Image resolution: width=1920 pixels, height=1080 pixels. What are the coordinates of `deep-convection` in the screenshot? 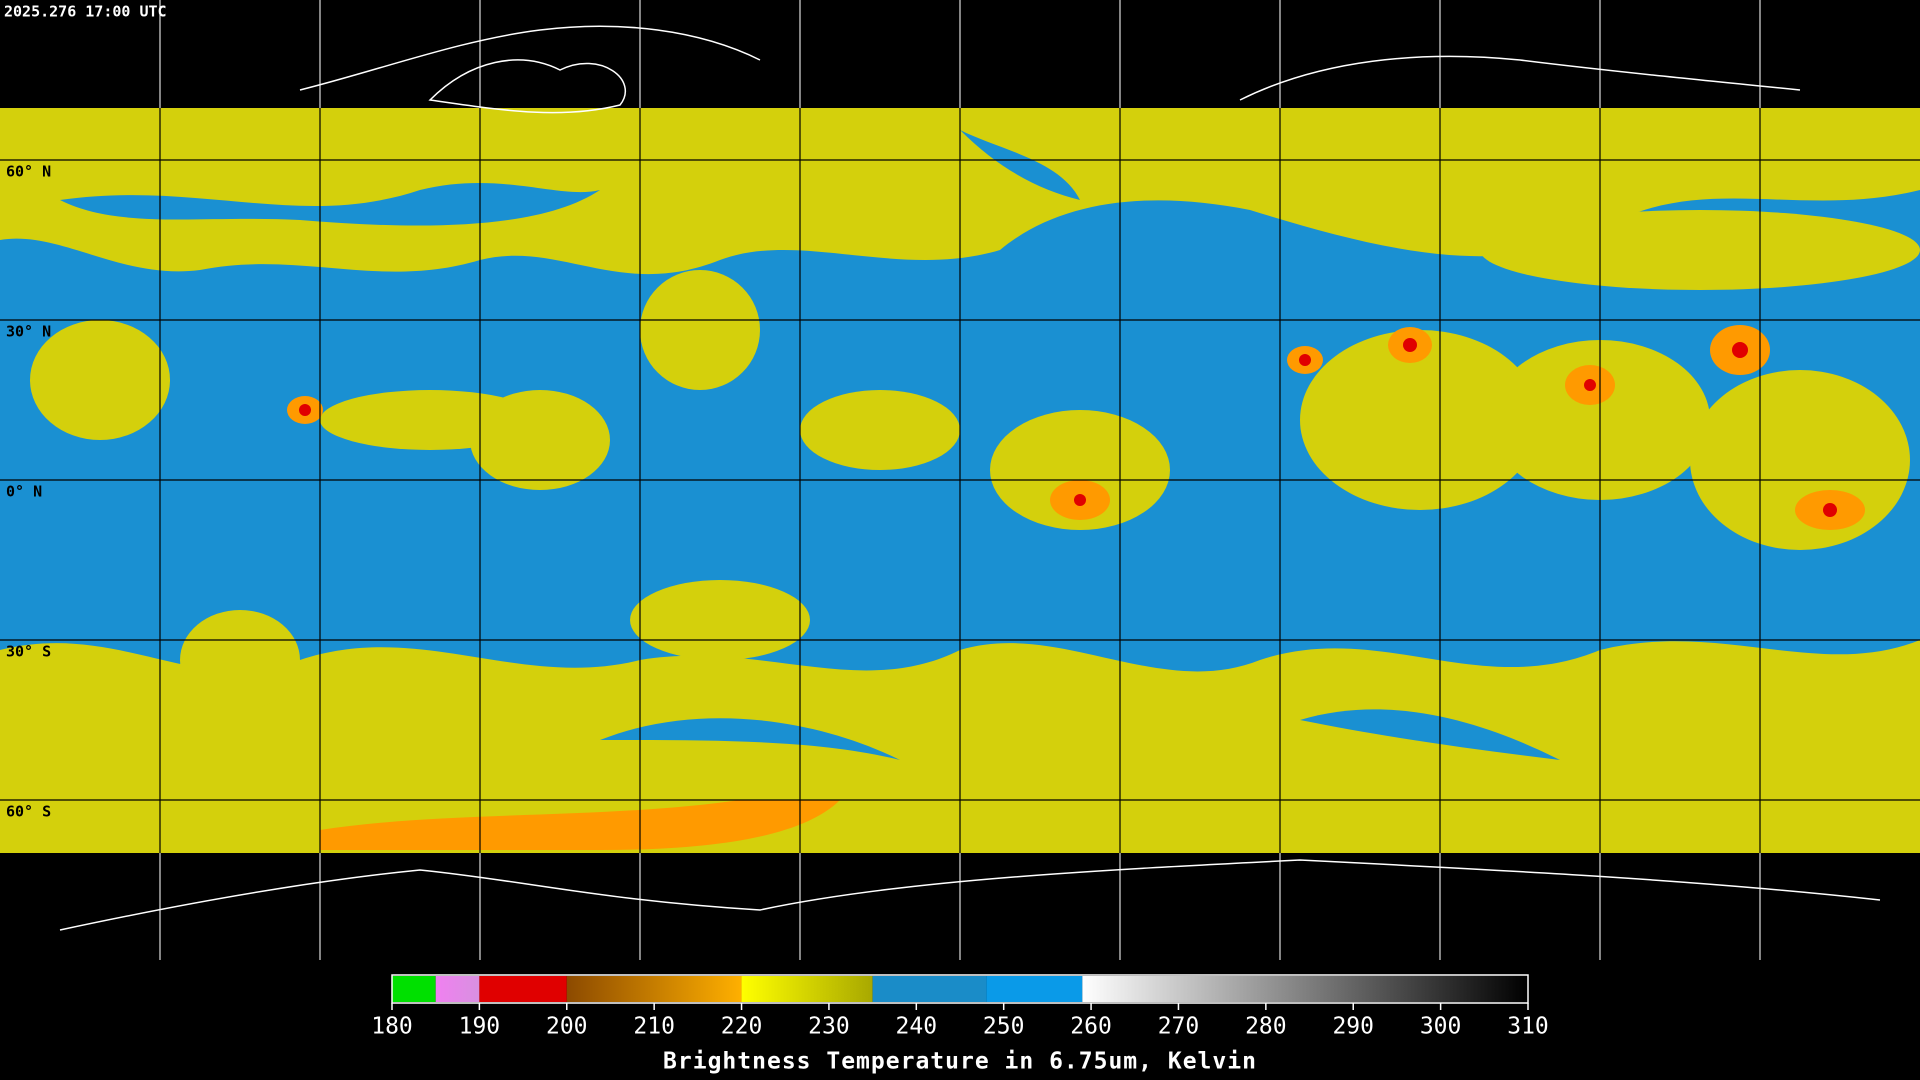 It's located at (1068, 427).